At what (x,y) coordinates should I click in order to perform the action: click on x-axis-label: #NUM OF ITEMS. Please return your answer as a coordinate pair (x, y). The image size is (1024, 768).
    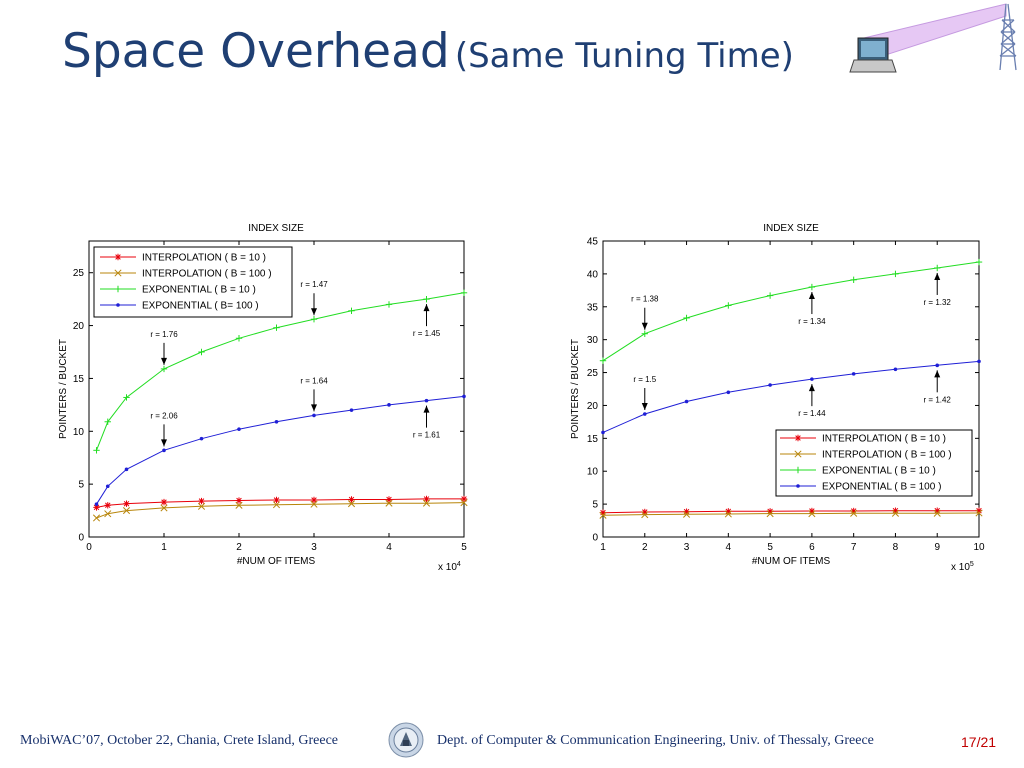
    Looking at the image, I should click on (276, 561).